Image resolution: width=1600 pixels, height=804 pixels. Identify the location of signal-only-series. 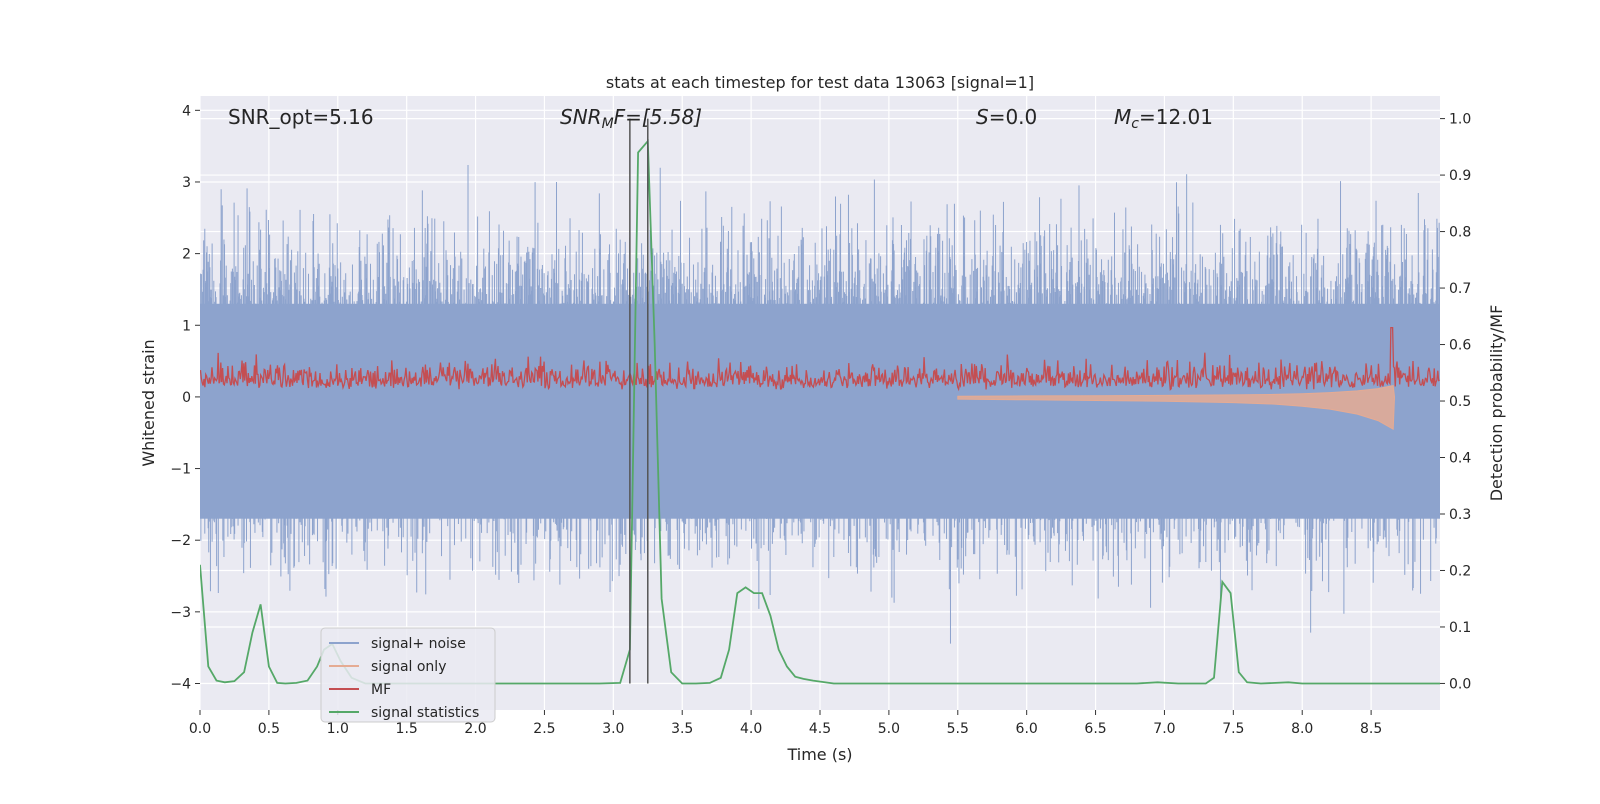
(1176, 408).